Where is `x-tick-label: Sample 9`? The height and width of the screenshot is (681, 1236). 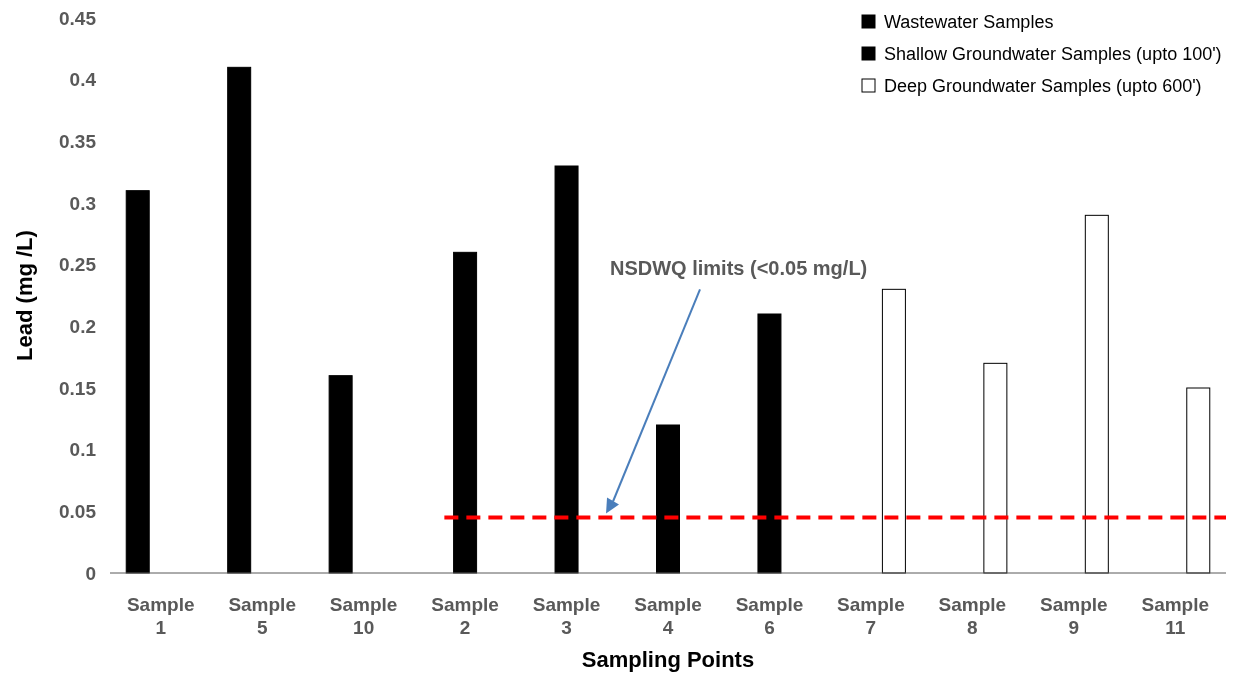
x-tick-label: Sample 9 is located at coordinates (1074, 616).